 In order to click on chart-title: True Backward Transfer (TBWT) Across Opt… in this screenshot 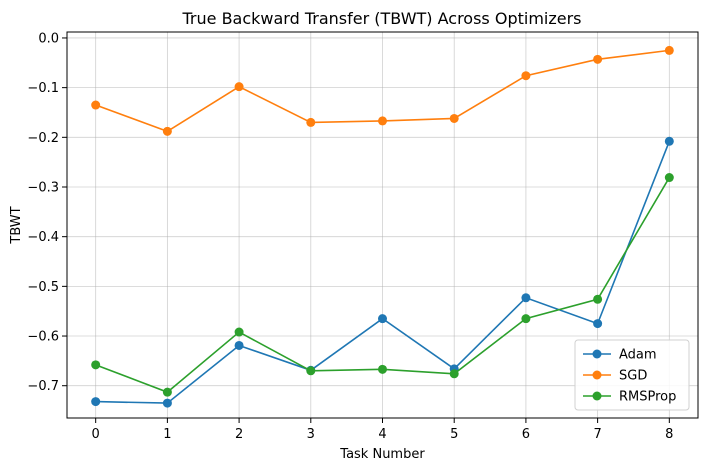, I will do `click(382, 18)`.